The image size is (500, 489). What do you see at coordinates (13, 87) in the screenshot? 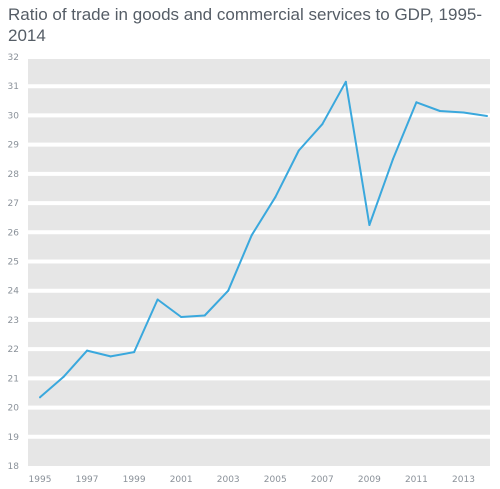
I see `y-tick-label: 31` at bounding box center [13, 87].